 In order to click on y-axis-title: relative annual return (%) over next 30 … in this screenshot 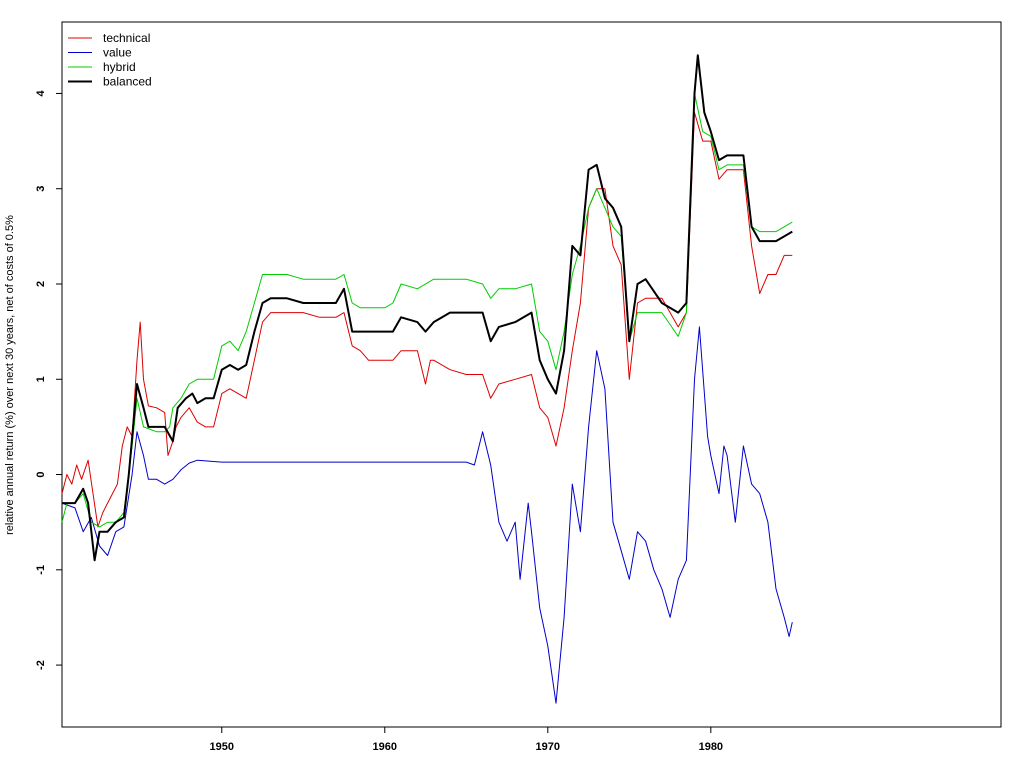, I will do `click(10, 375)`.